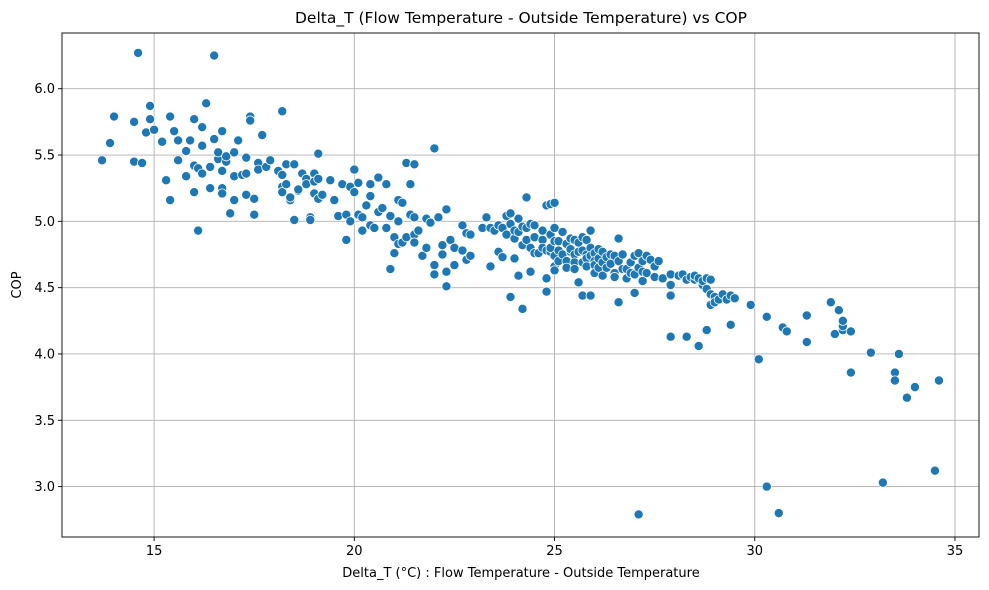 This screenshot has height=590, width=989. I want to click on y-axis-label: COP, so click(17, 284).